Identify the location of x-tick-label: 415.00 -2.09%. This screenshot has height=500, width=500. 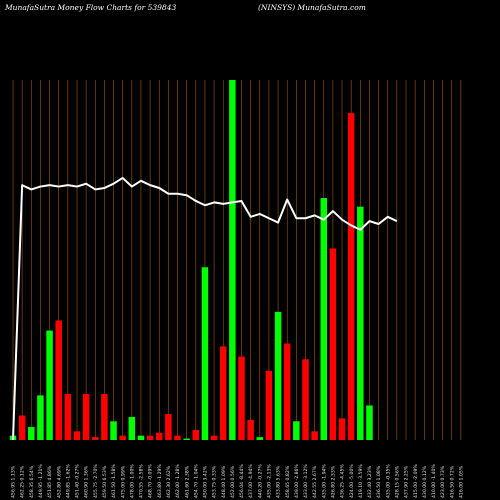
(416, 481).